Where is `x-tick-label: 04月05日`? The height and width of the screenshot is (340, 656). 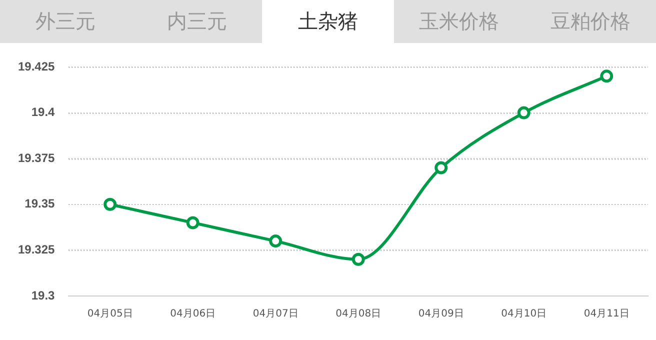 x-tick-label: 04月05日 is located at coordinates (110, 314).